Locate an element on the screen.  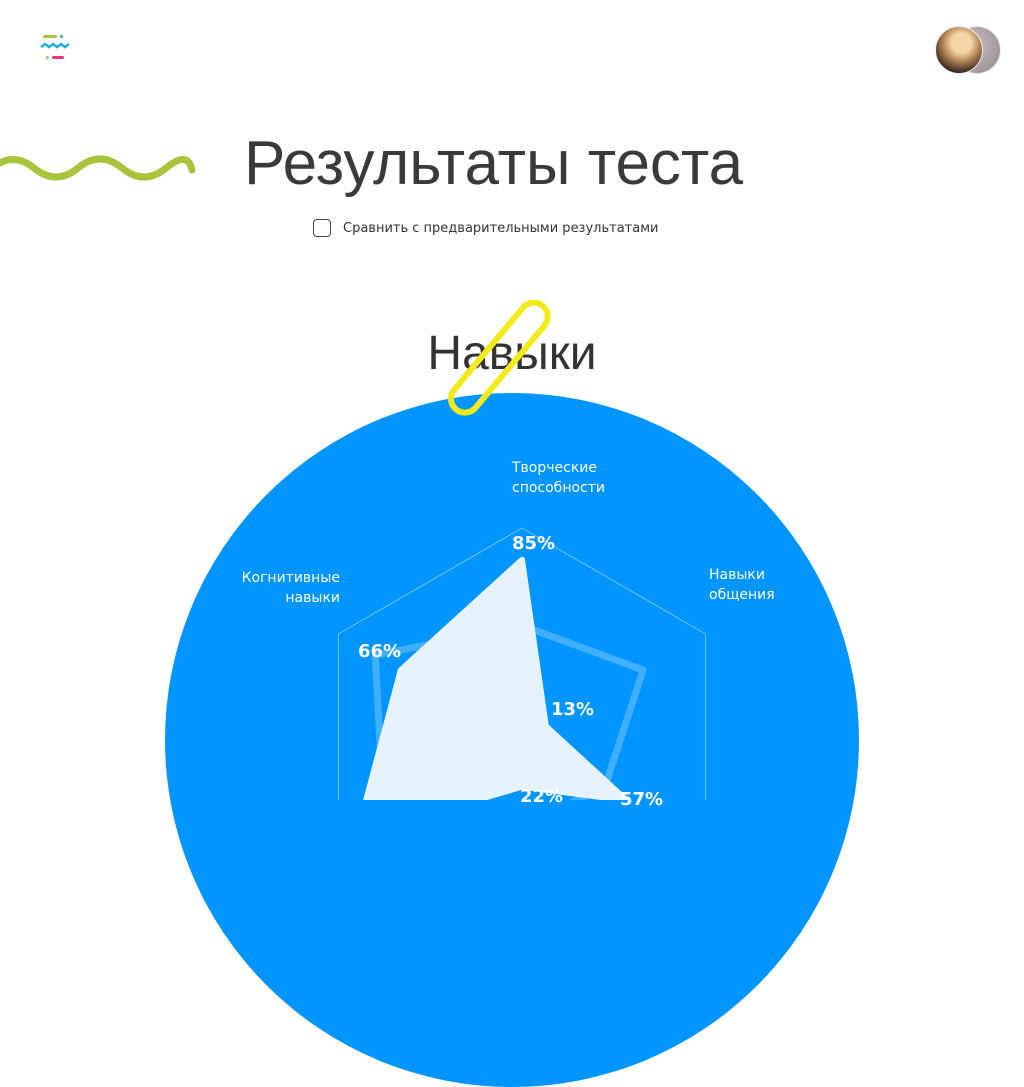
data-label: 66% is located at coordinates (379, 651).